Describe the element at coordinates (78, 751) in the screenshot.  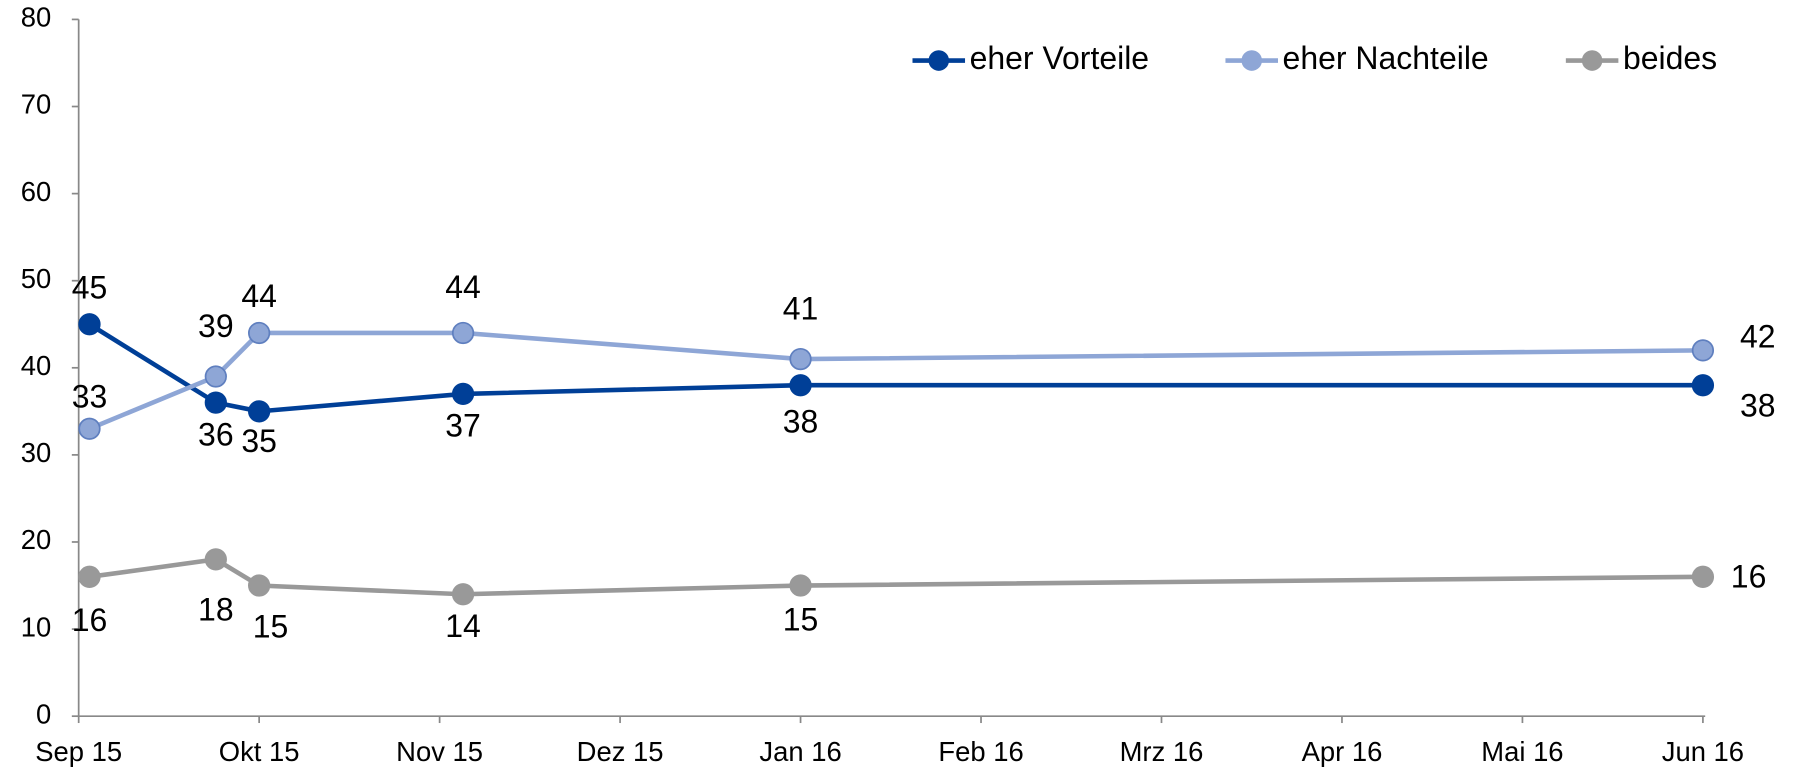
I see `x-tick-label: Sep 15` at that location.